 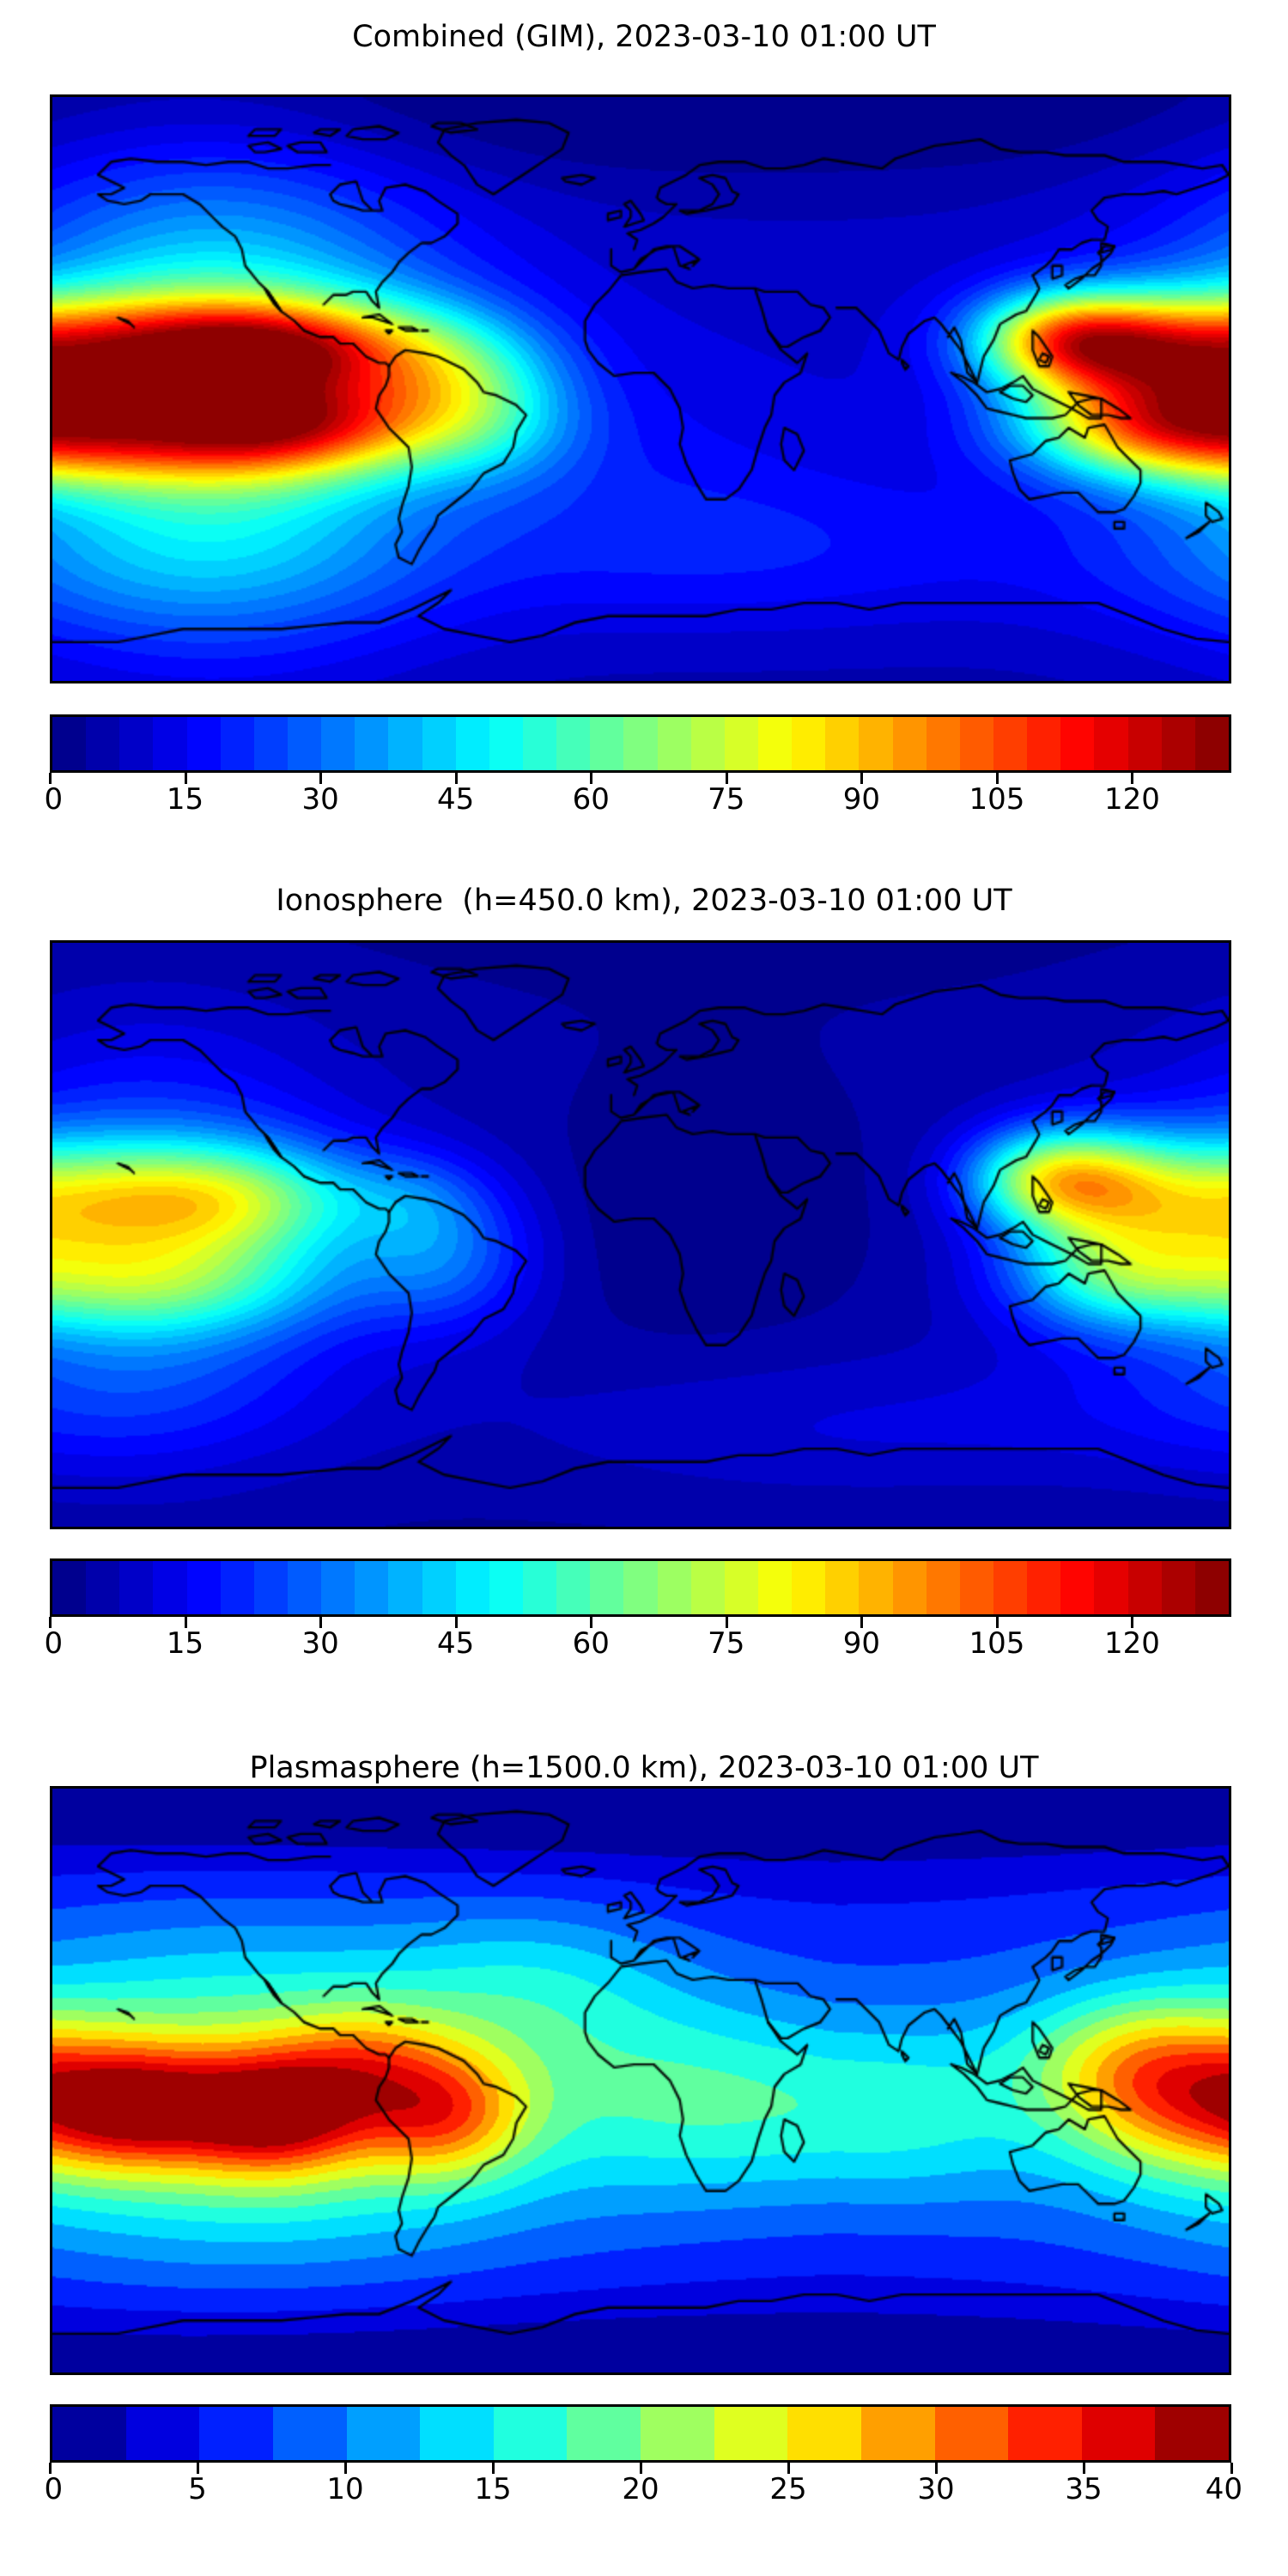 I want to click on colorbar-ticks-plasmasphere: 0 5 10 15 20 25 30 35 40, so click(x=643, y=2493).